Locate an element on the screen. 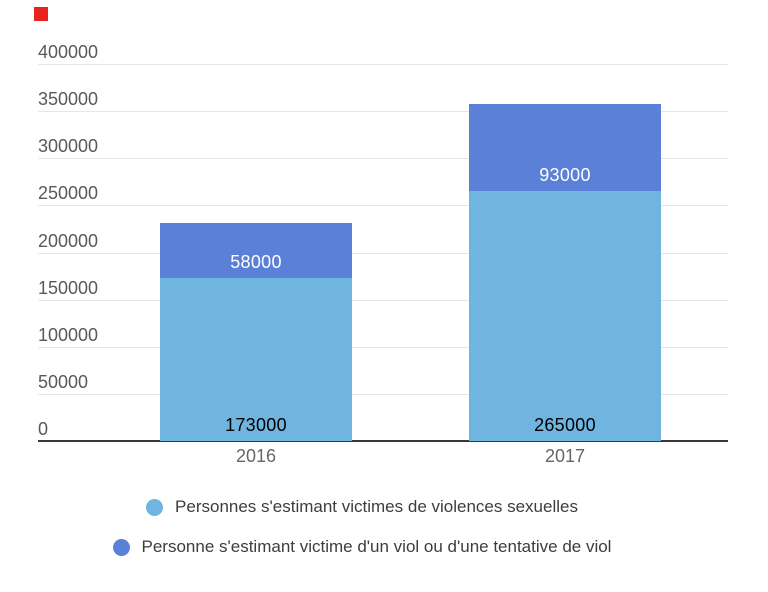 This screenshot has width=768, height=592. y-axis-tick-label: 400000 is located at coordinates (68, 52).